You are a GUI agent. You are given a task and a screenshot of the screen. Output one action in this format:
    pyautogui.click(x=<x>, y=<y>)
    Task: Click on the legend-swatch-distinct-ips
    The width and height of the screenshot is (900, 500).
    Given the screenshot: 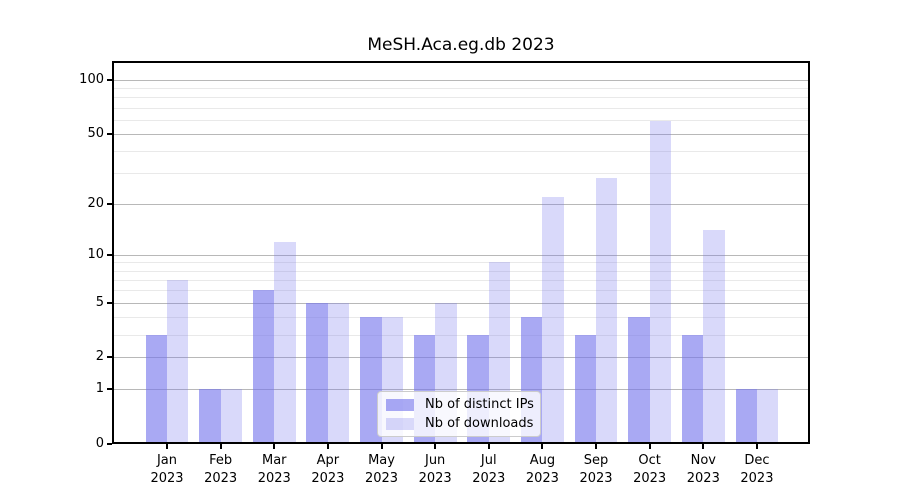 What is the action you would take?
    pyautogui.click(x=400, y=404)
    